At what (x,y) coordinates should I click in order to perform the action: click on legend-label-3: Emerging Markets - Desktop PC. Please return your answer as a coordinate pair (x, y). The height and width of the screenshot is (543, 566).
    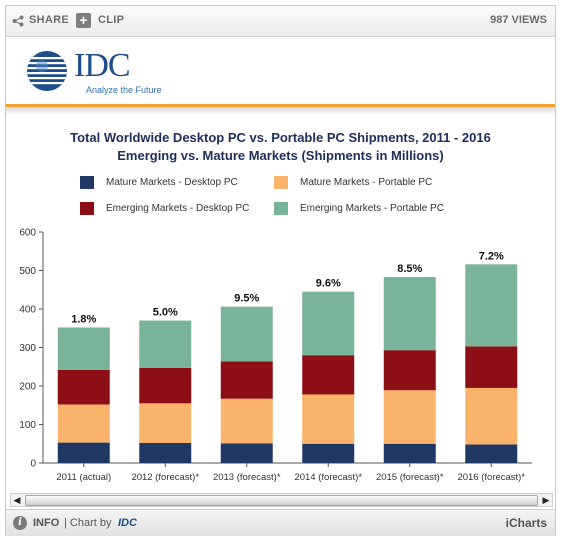
    Looking at the image, I should click on (178, 208).